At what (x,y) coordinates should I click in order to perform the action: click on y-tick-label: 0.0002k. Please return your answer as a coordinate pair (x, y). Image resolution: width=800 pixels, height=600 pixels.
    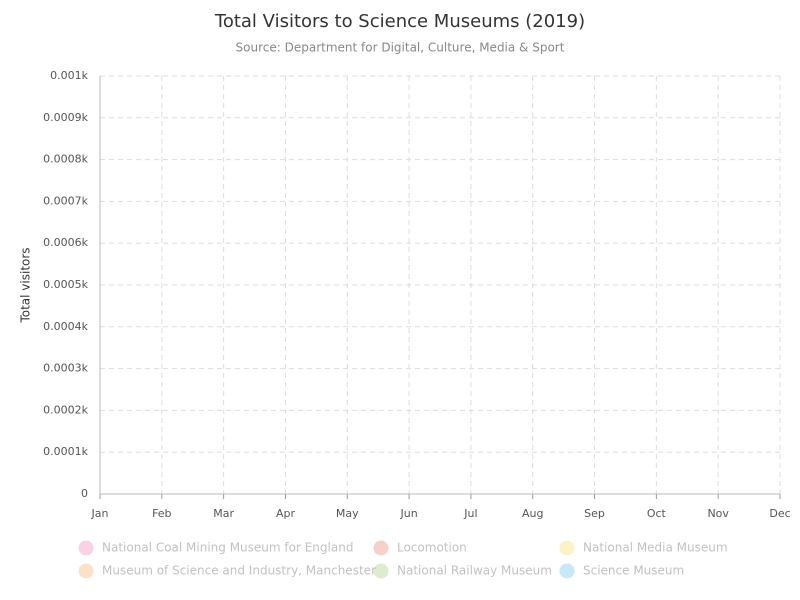
    Looking at the image, I should click on (65, 409).